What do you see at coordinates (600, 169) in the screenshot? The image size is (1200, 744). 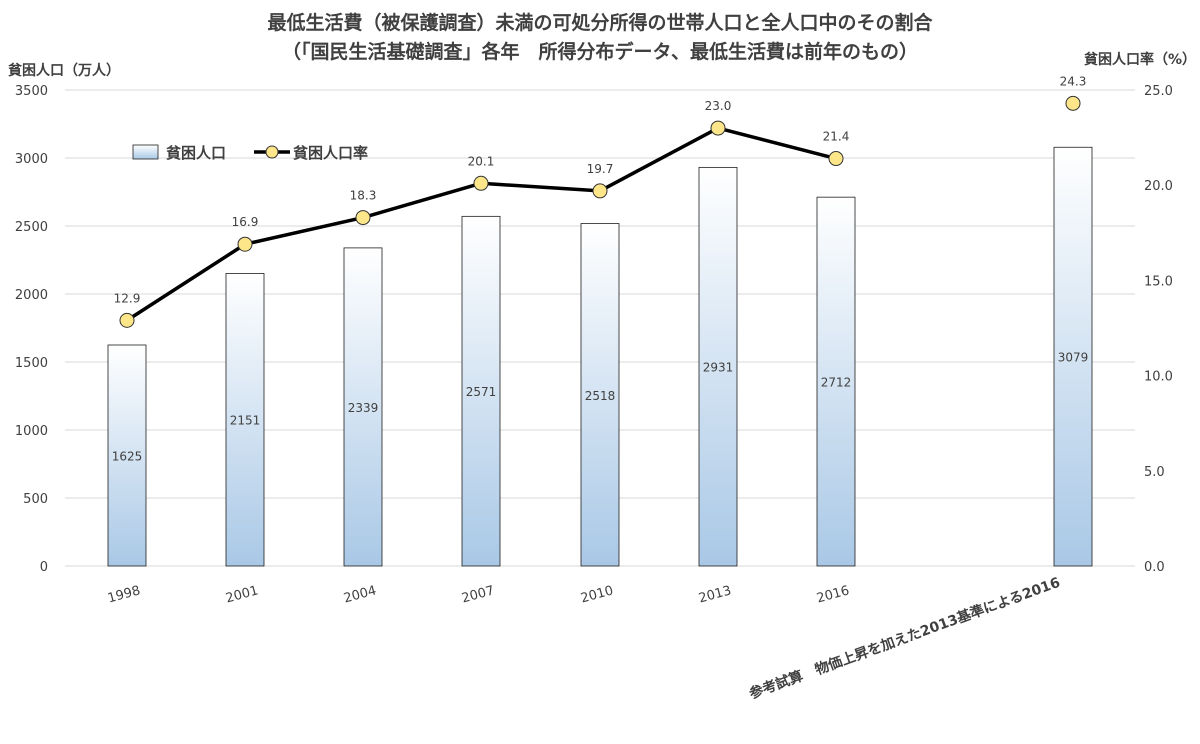 I see `line-value-label: 19.7` at bounding box center [600, 169].